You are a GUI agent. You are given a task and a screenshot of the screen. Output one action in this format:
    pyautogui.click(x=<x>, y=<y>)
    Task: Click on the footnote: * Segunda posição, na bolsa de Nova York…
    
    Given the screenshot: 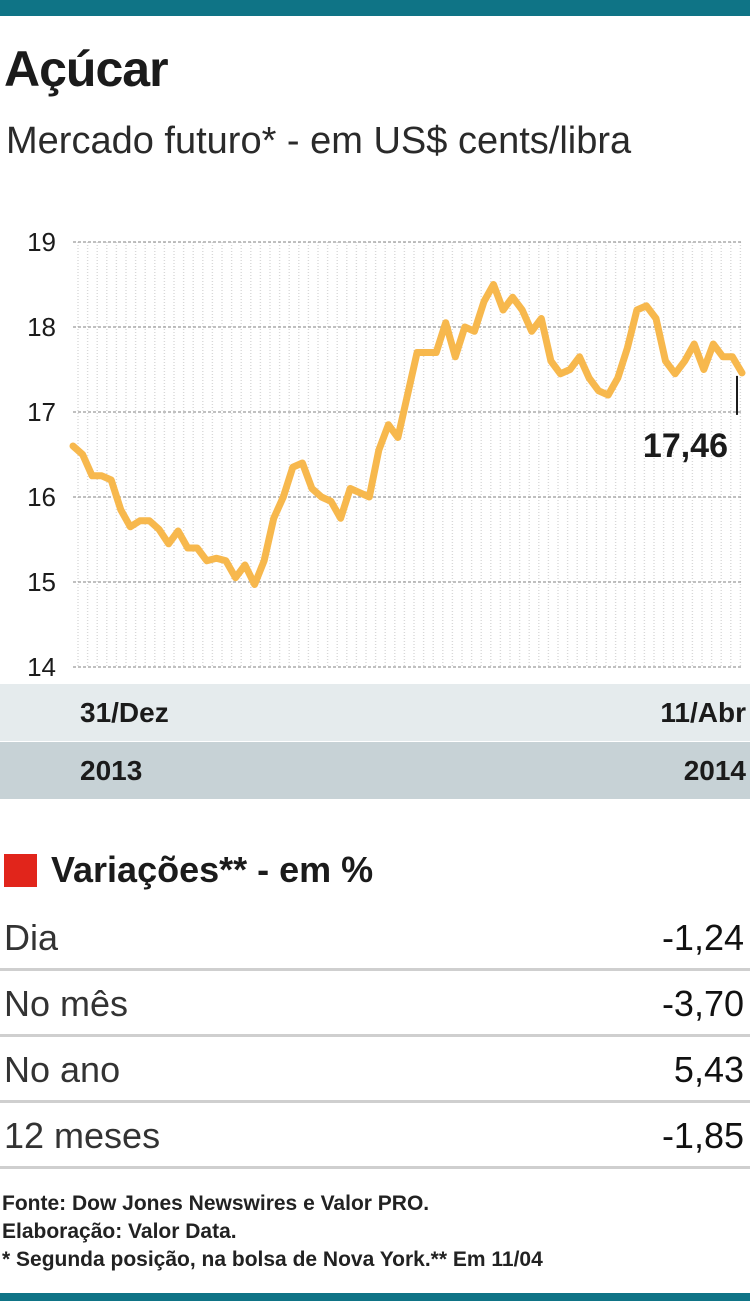 What is the action you would take?
    pyautogui.click(x=272, y=1259)
    